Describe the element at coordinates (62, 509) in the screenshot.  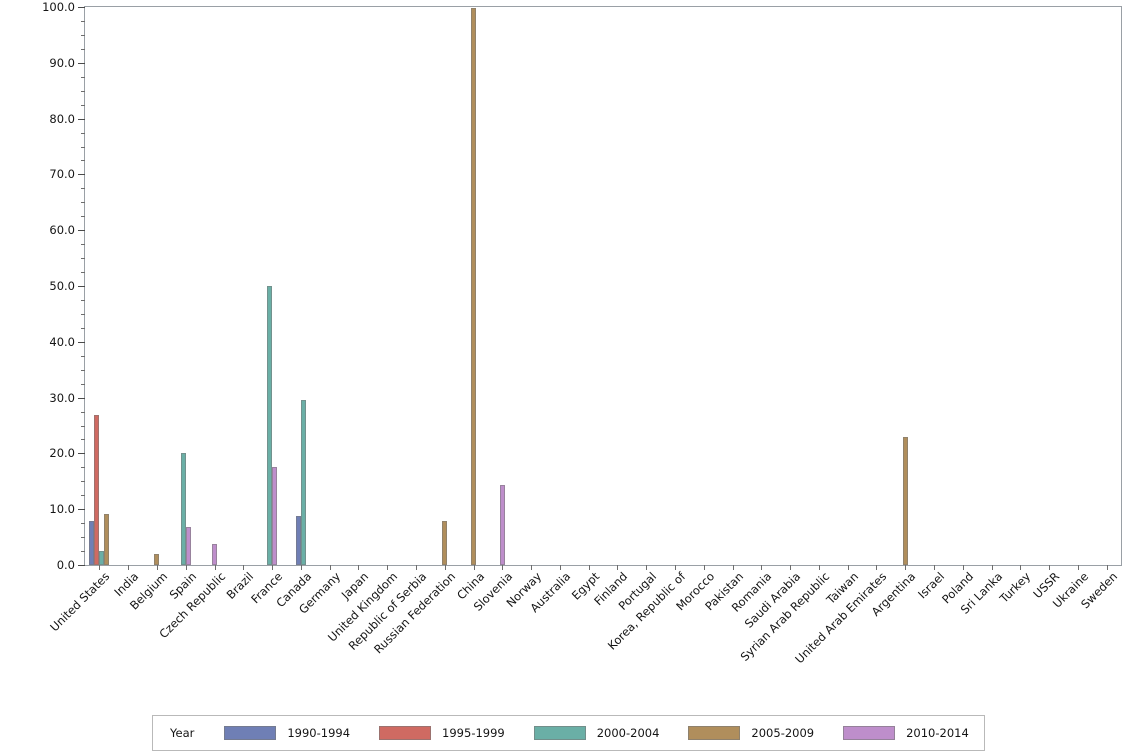
I see `y-axis-tick-label: 10.0` at that location.